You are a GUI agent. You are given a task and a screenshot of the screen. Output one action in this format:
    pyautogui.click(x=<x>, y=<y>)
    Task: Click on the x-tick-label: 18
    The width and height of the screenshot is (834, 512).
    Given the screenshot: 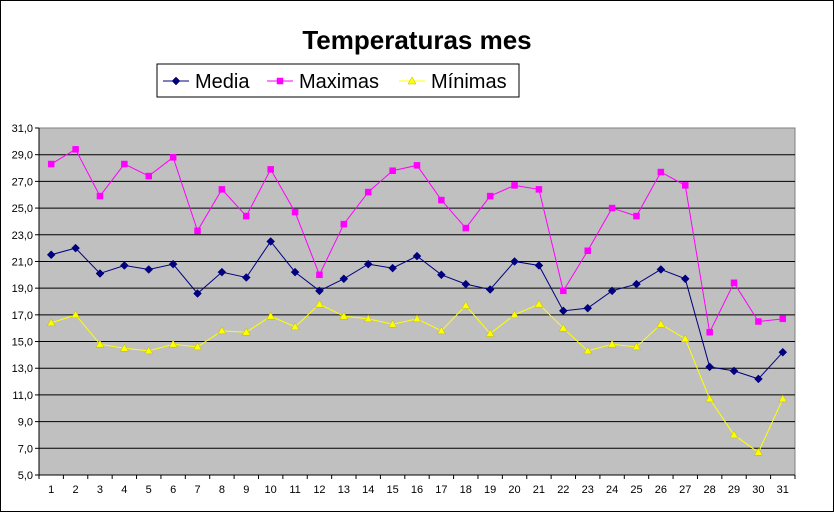 What is the action you would take?
    pyautogui.click(x=466, y=490)
    